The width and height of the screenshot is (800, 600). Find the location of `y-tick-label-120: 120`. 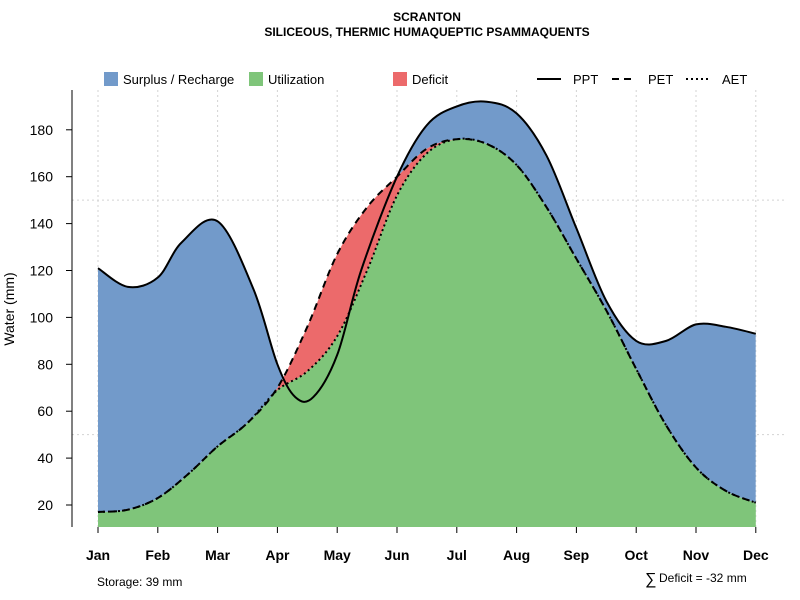

y-tick-label-120: 120 is located at coordinates (42, 271).